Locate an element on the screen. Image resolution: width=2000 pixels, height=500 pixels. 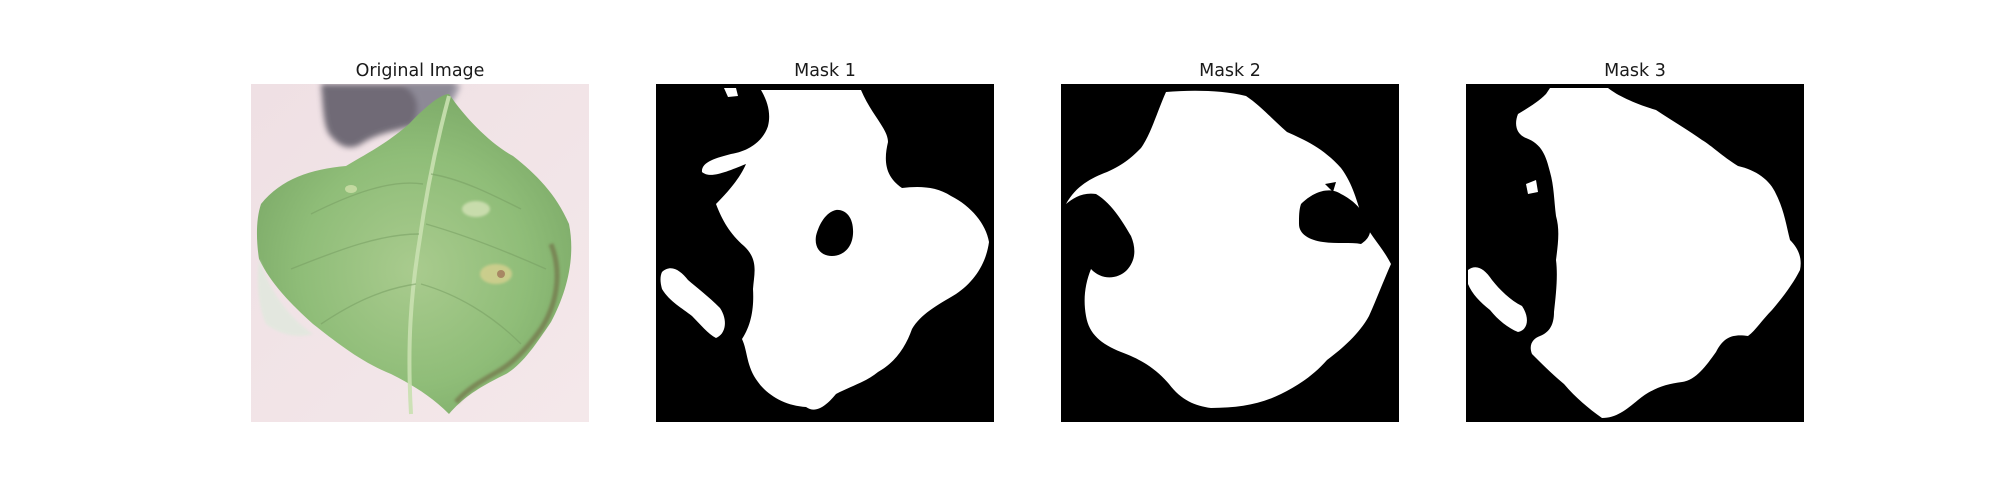
mask-1-image is located at coordinates (825, 253).